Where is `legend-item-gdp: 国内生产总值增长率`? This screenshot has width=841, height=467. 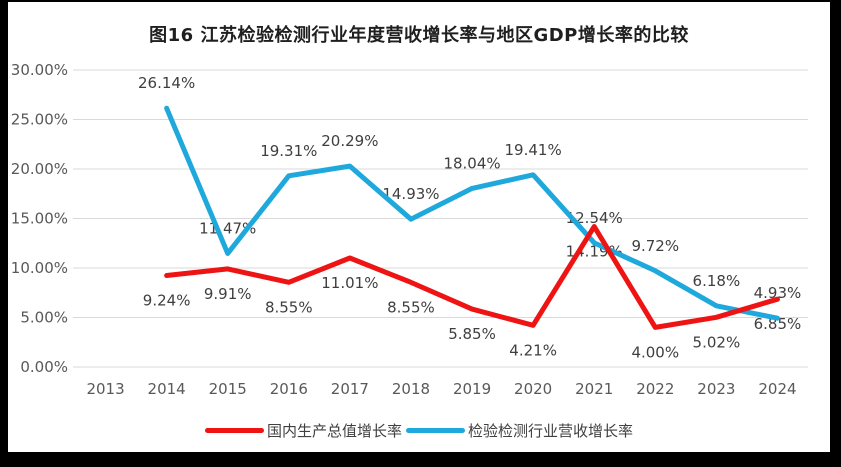
legend-item-gdp: 国内生产总值增长率 is located at coordinates (303, 430).